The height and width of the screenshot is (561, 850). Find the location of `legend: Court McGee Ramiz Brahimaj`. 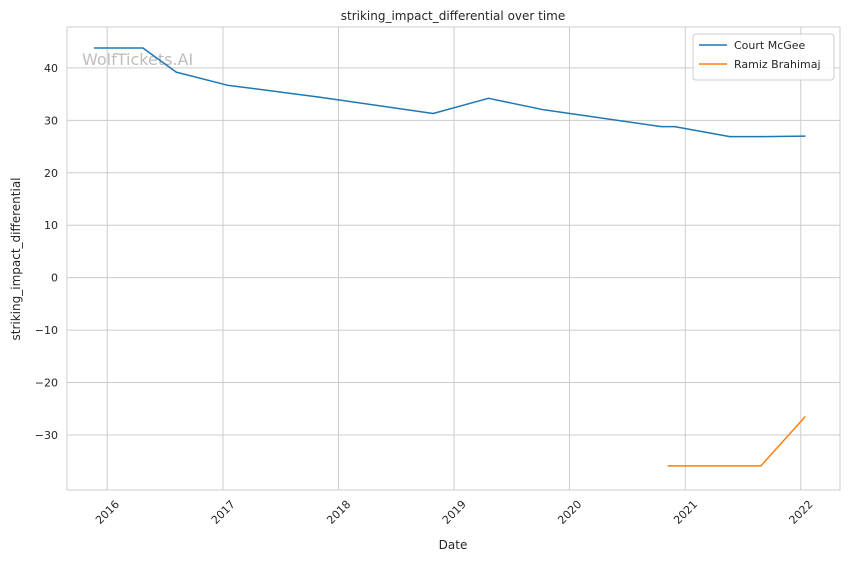

legend: Court McGee Ramiz Brahimaj is located at coordinates (763, 57).